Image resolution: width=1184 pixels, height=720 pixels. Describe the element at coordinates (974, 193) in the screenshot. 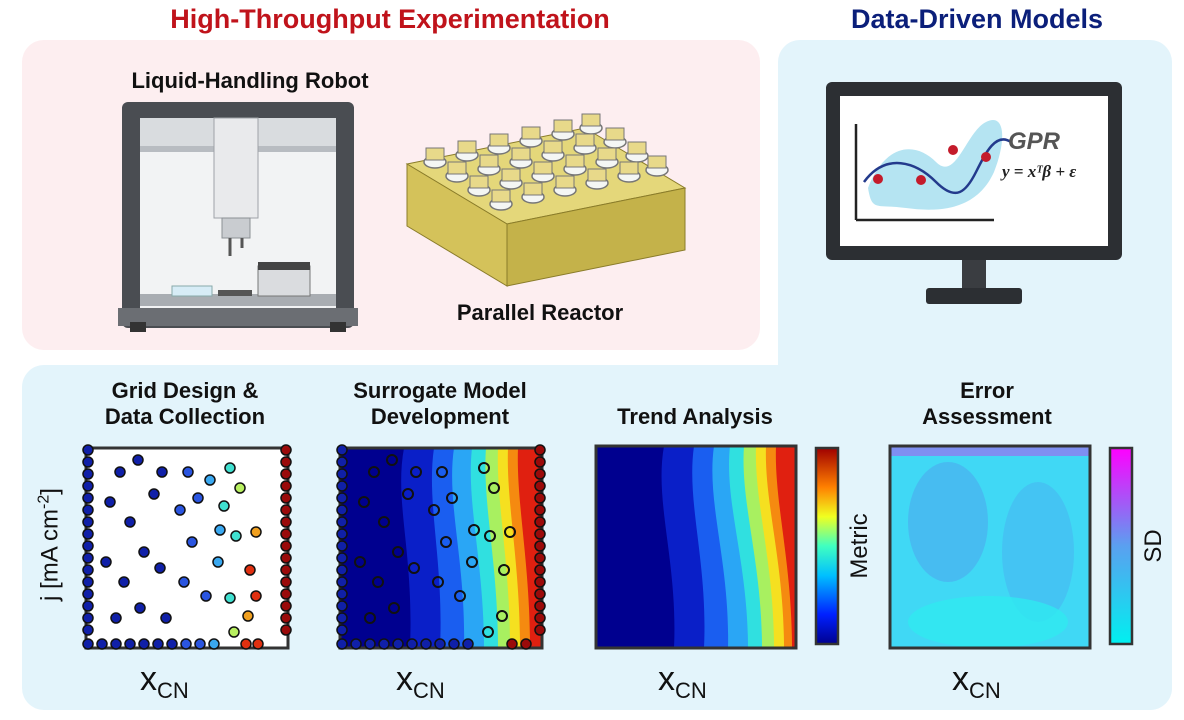

I see `monitor-gpr` at that location.